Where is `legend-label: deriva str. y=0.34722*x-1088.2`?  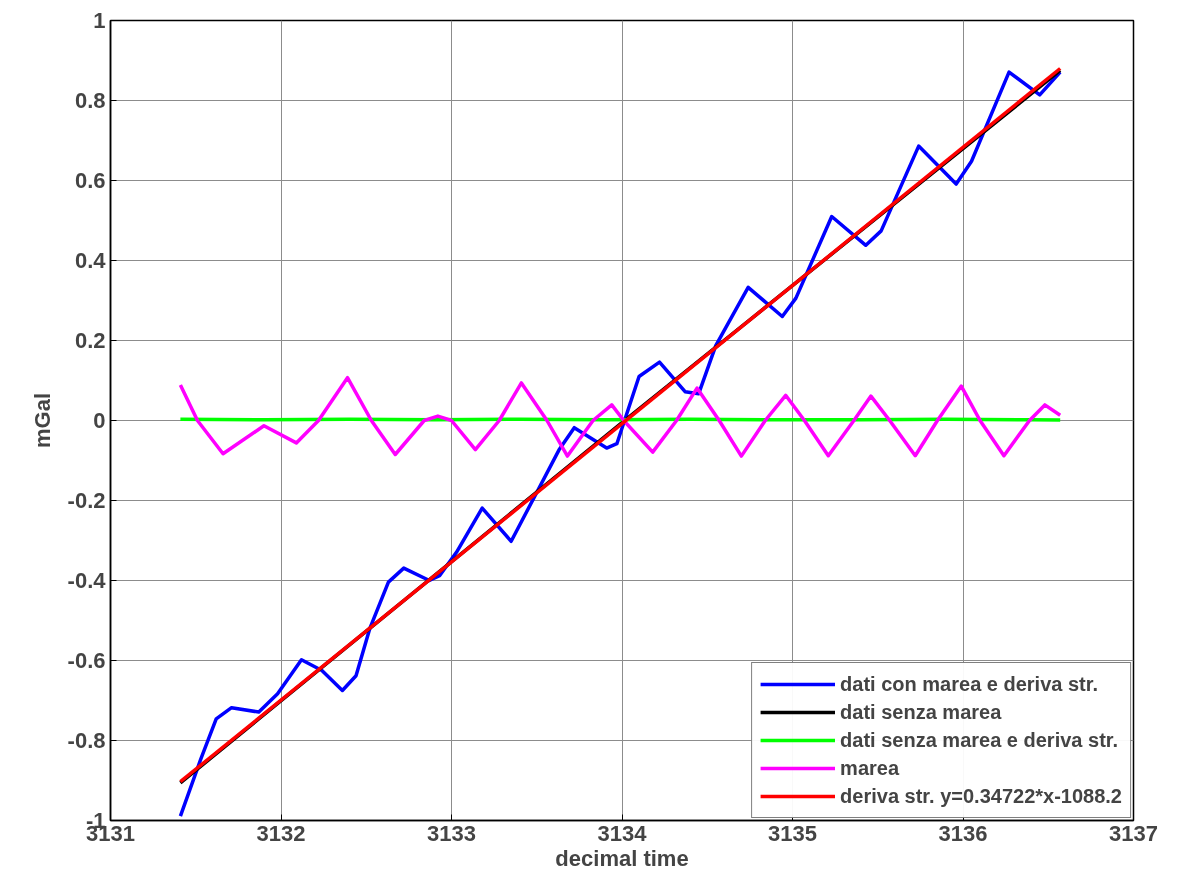 legend-label: deriva str. y=0.34722*x-1088.2 is located at coordinates (981, 796).